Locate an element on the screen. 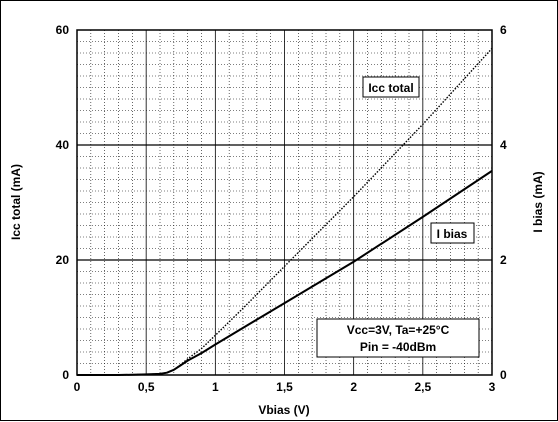  icc-label-box is located at coordinates (391, 87).